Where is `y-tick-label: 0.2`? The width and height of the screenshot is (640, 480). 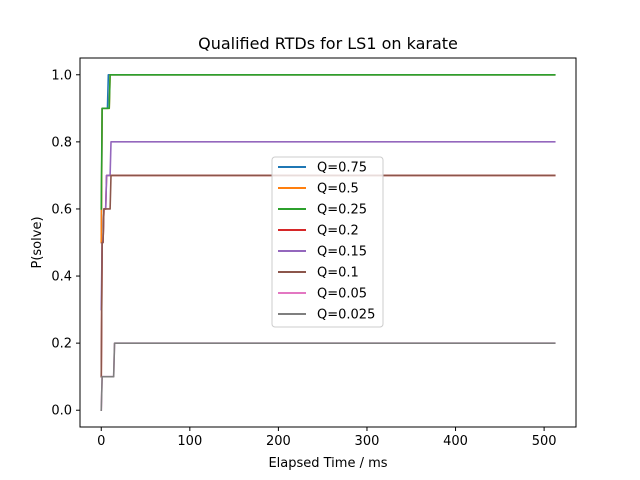 y-tick-label: 0.2 is located at coordinates (61, 344).